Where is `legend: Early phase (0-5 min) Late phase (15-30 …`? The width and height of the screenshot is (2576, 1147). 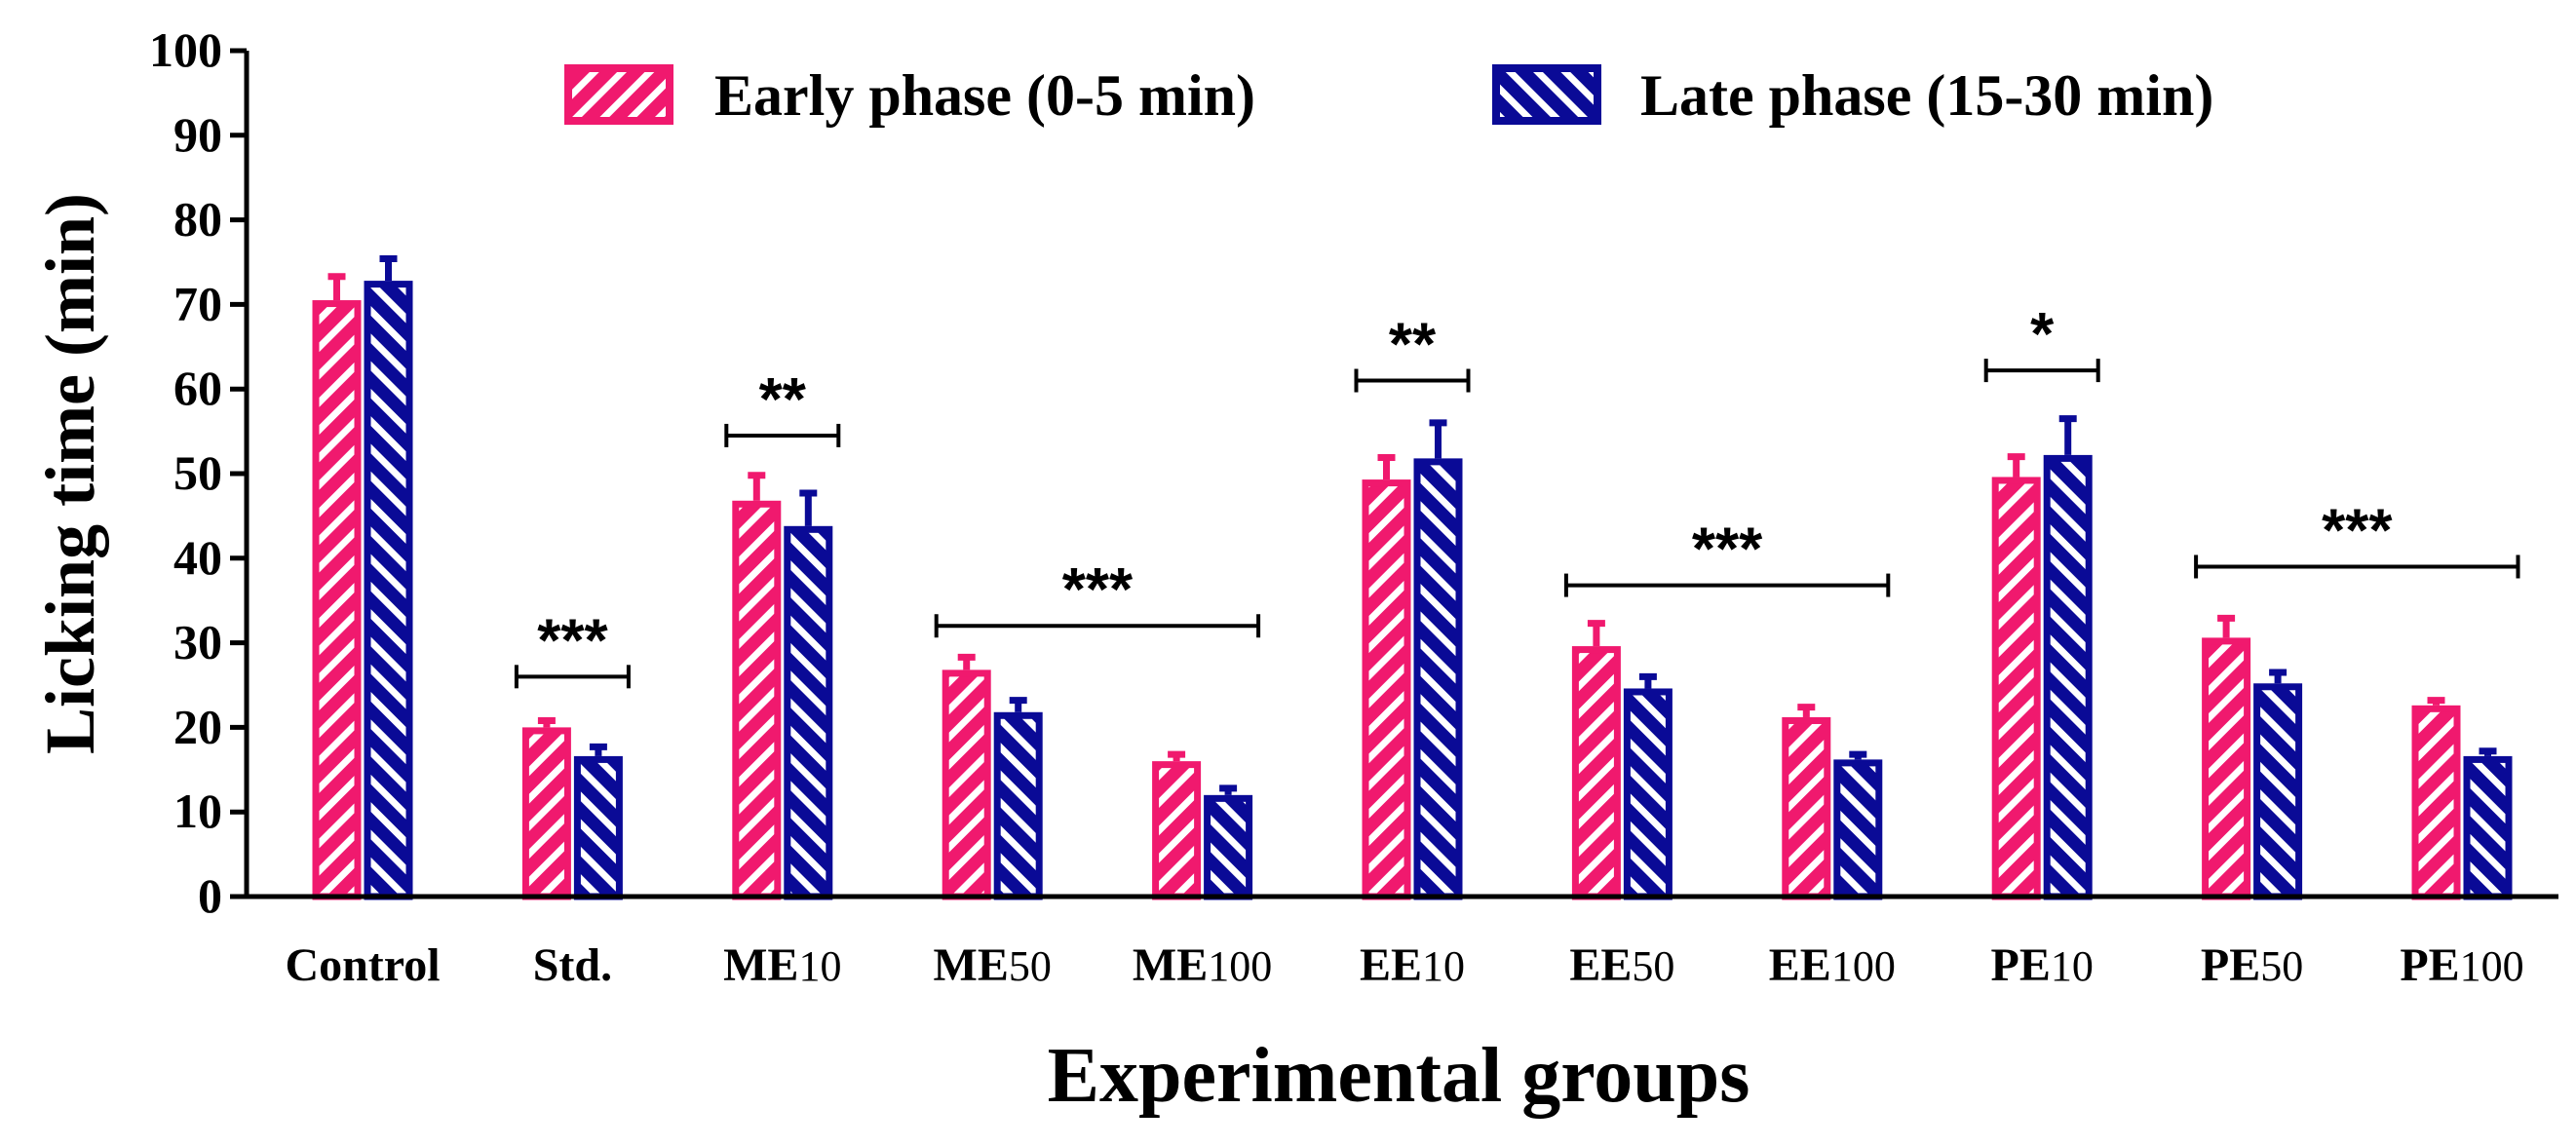
legend: Early phase (0-5 min) Late phase (15-30 … is located at coordinates (1388, 95).